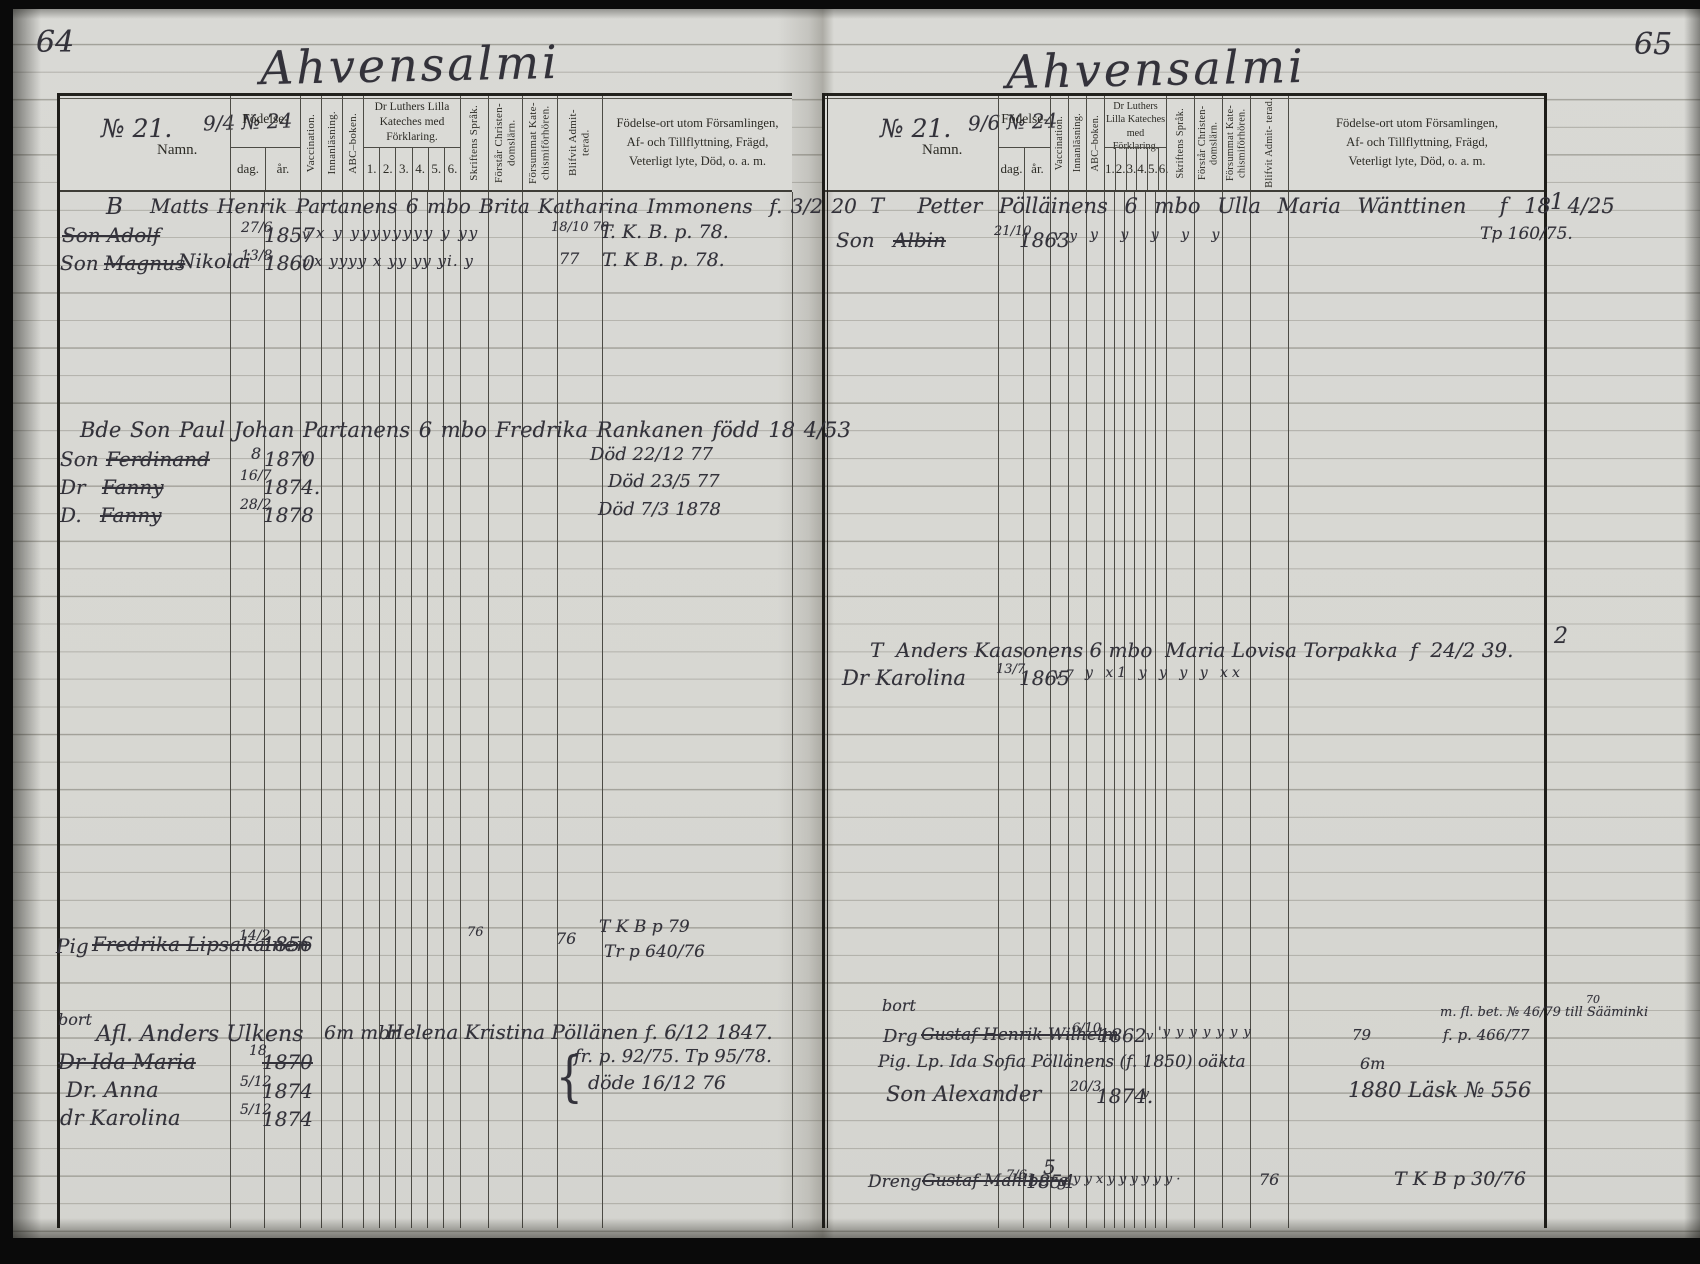  Describe the element at coordinates (256, 1082) in the screenshot. I see `handwritten-text: 5/12` at that location.